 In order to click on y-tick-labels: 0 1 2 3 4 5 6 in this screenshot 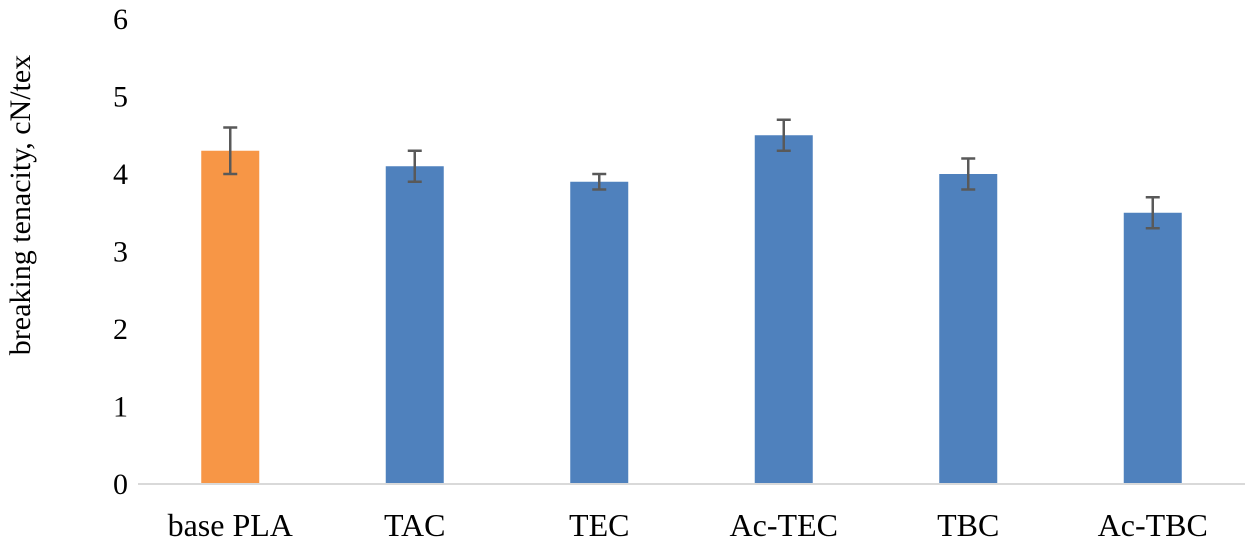, I will do `click(120, 252)`.